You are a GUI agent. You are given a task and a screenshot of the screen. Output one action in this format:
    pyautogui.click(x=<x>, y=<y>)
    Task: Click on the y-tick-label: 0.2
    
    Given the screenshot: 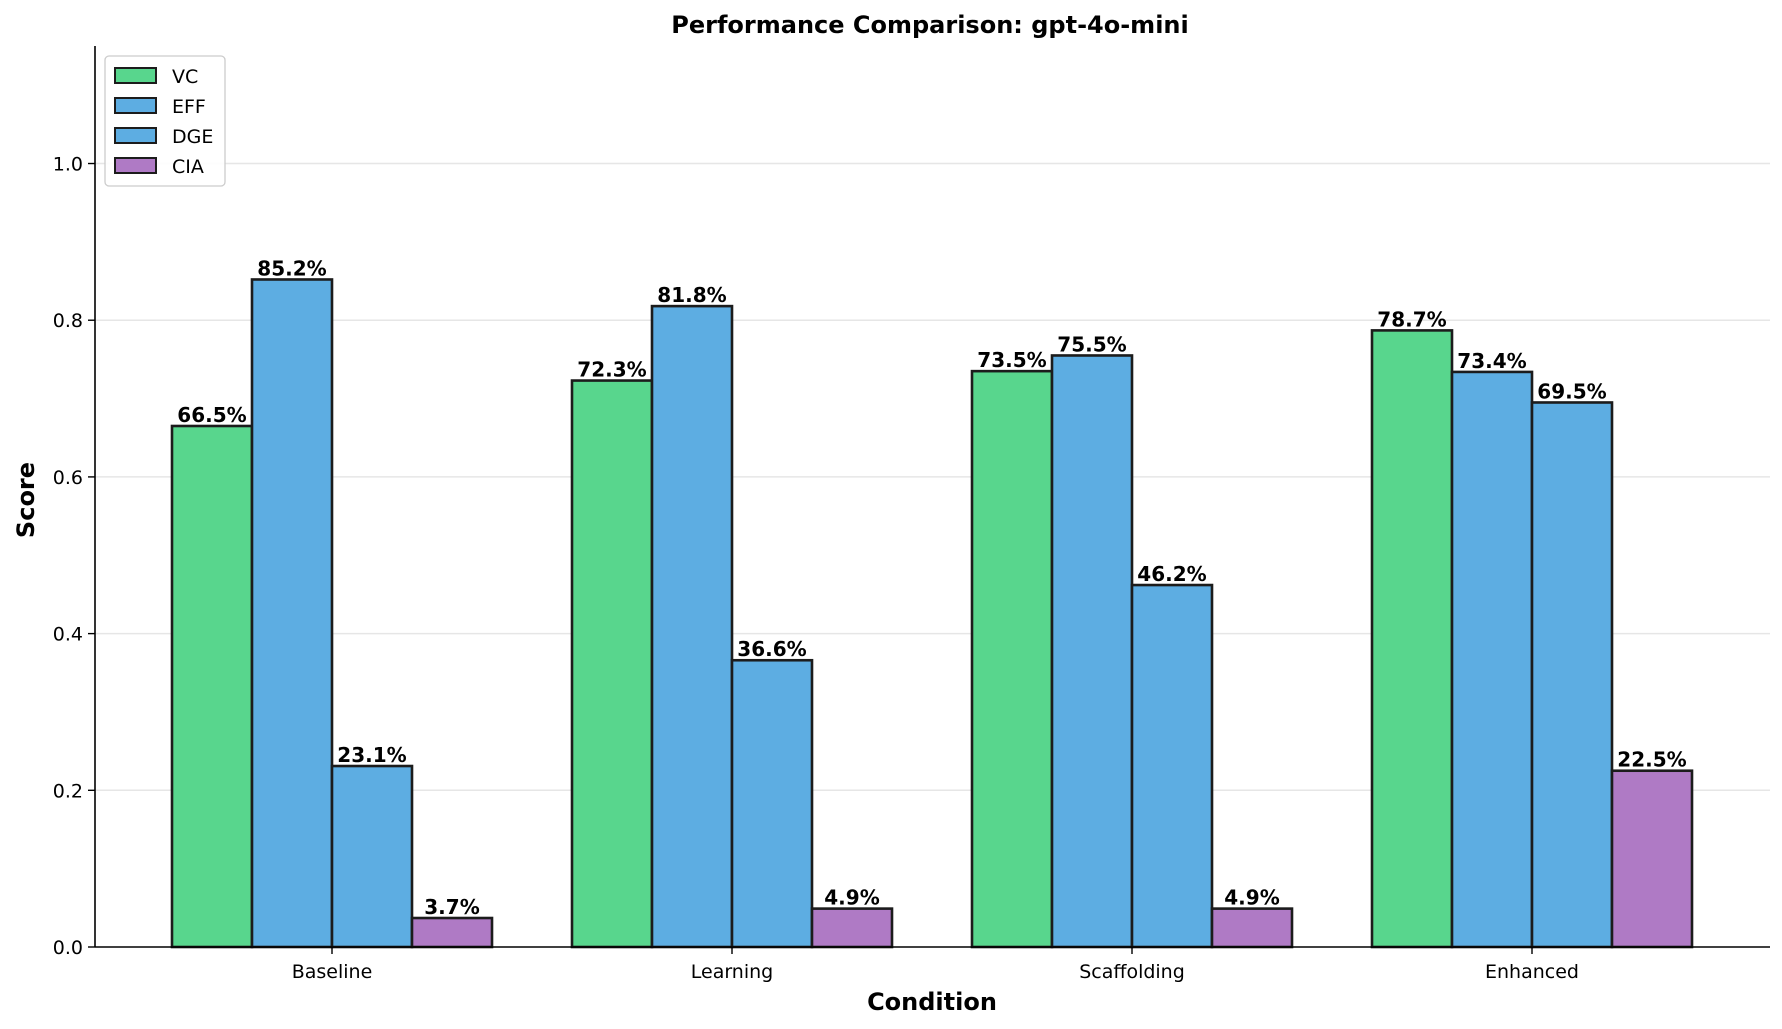 What is the action you would take?
    pyautogui.click(x=68, y=791)
    